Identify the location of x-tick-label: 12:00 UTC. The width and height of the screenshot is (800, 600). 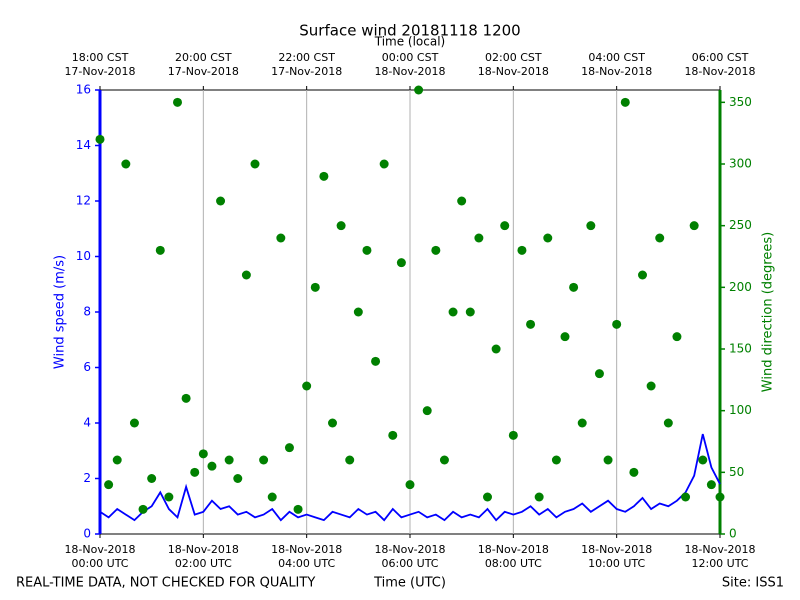
(719, 563).